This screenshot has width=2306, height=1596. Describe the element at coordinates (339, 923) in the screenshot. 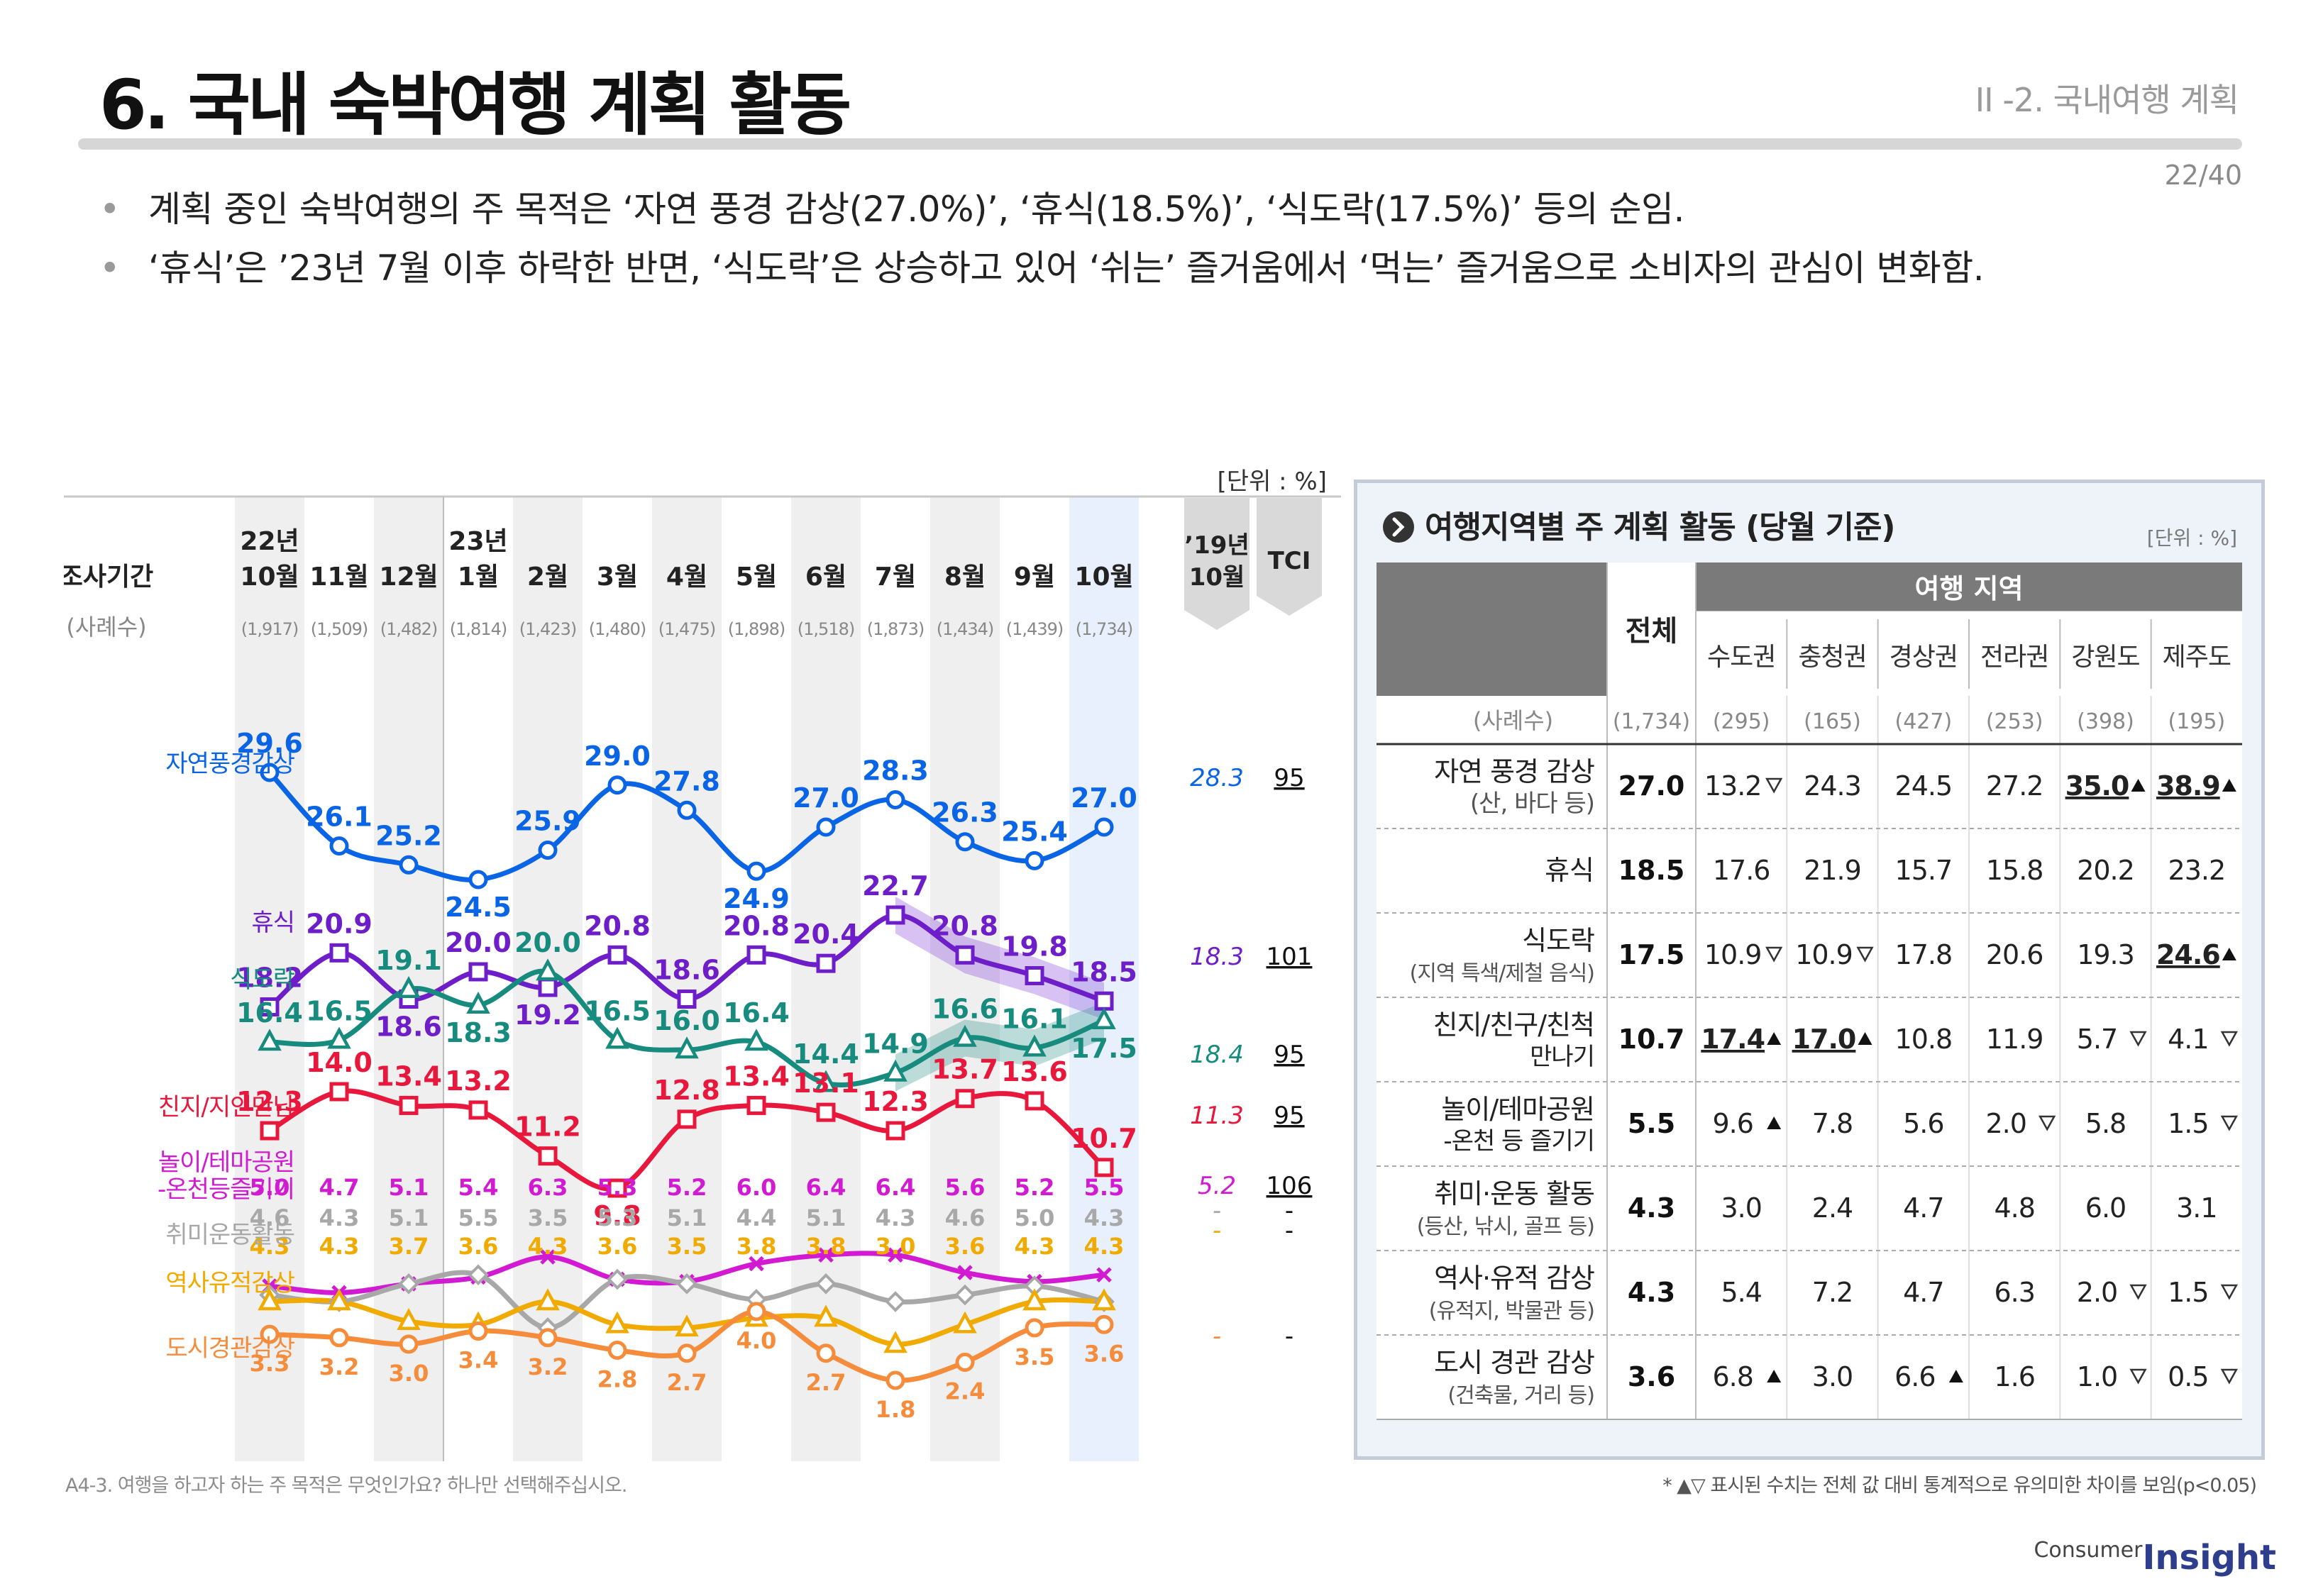

I see `data-label: 20.9` at that location.